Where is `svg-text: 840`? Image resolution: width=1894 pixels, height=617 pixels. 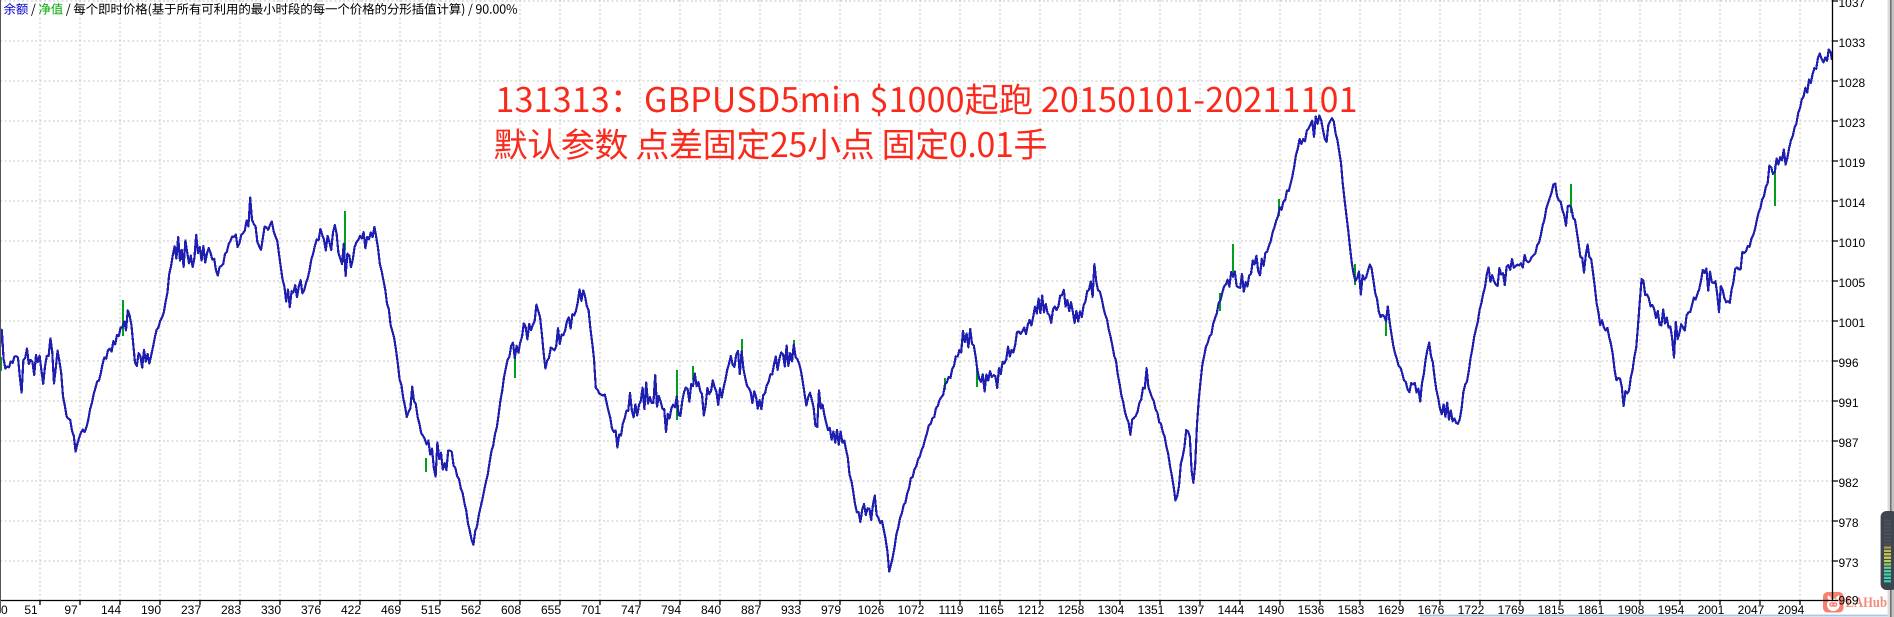 svg-text: 840 is located at coordinates (711, 610).